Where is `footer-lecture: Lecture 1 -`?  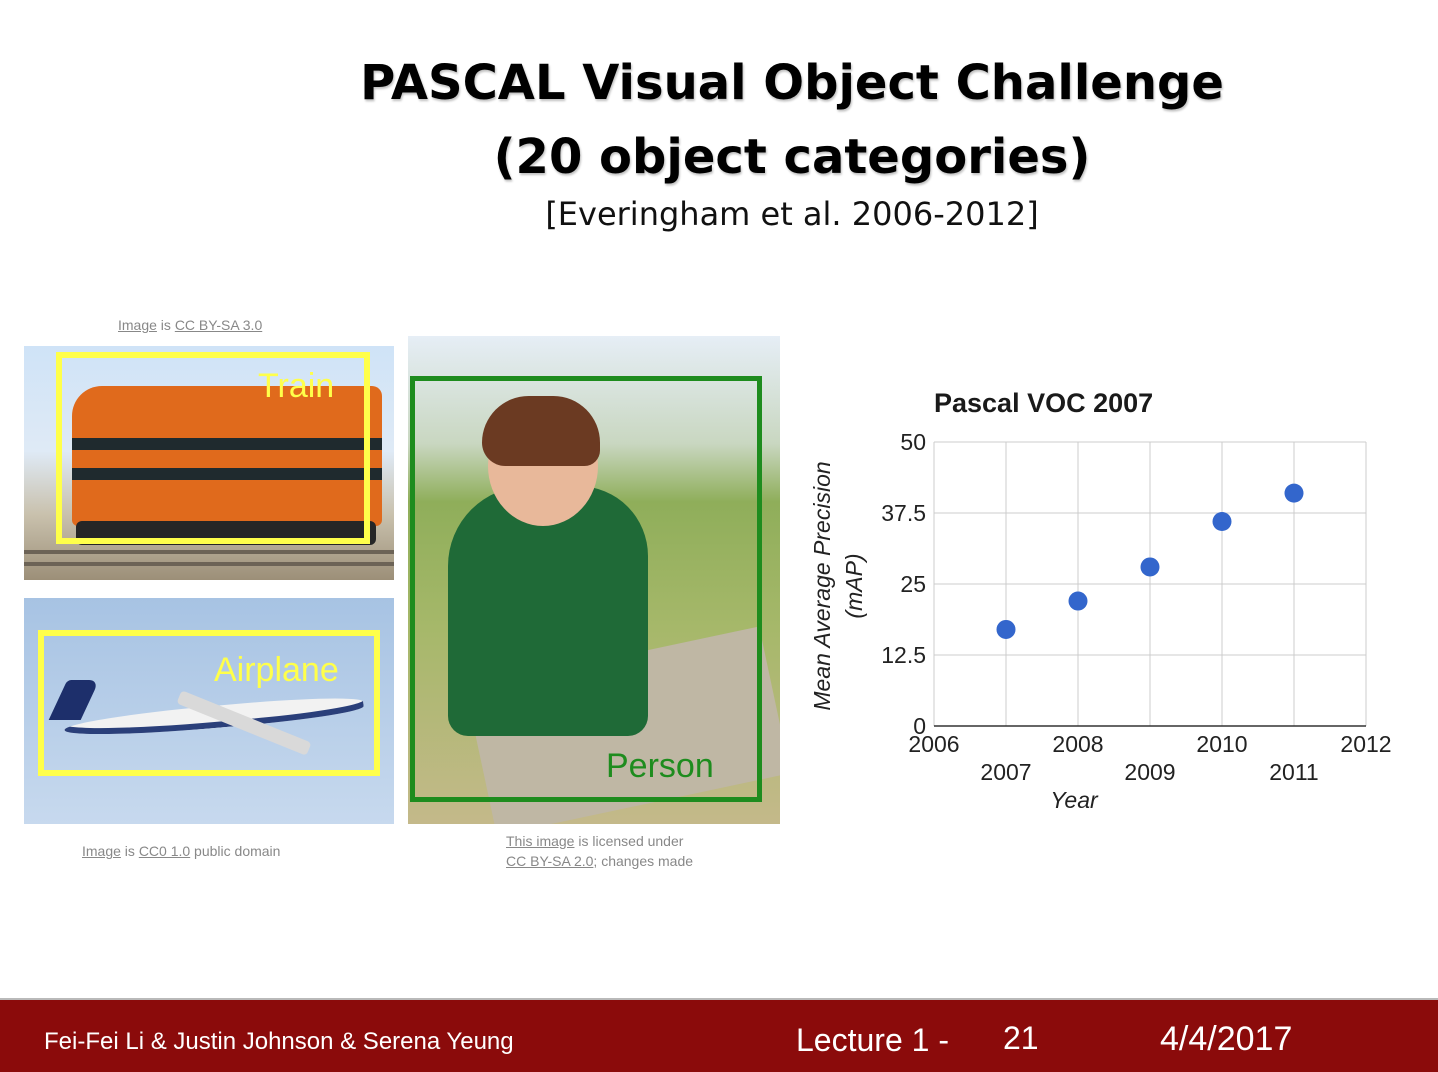 footer-lecture: Lecture 1 - is located at coordinates (872, 1040).